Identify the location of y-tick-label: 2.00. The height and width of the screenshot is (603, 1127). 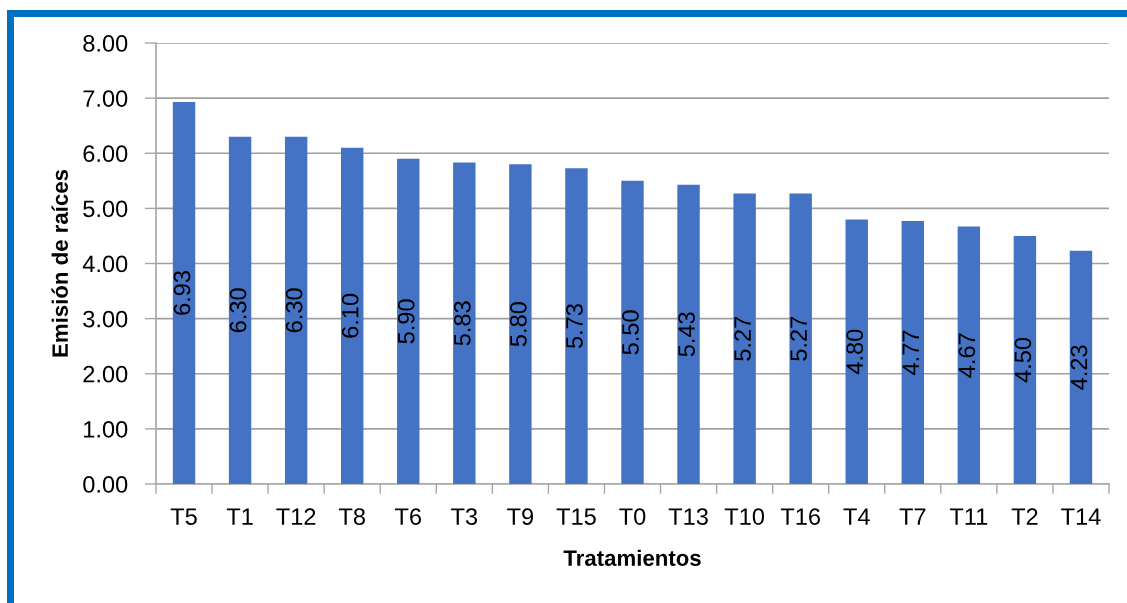
(105, 374).